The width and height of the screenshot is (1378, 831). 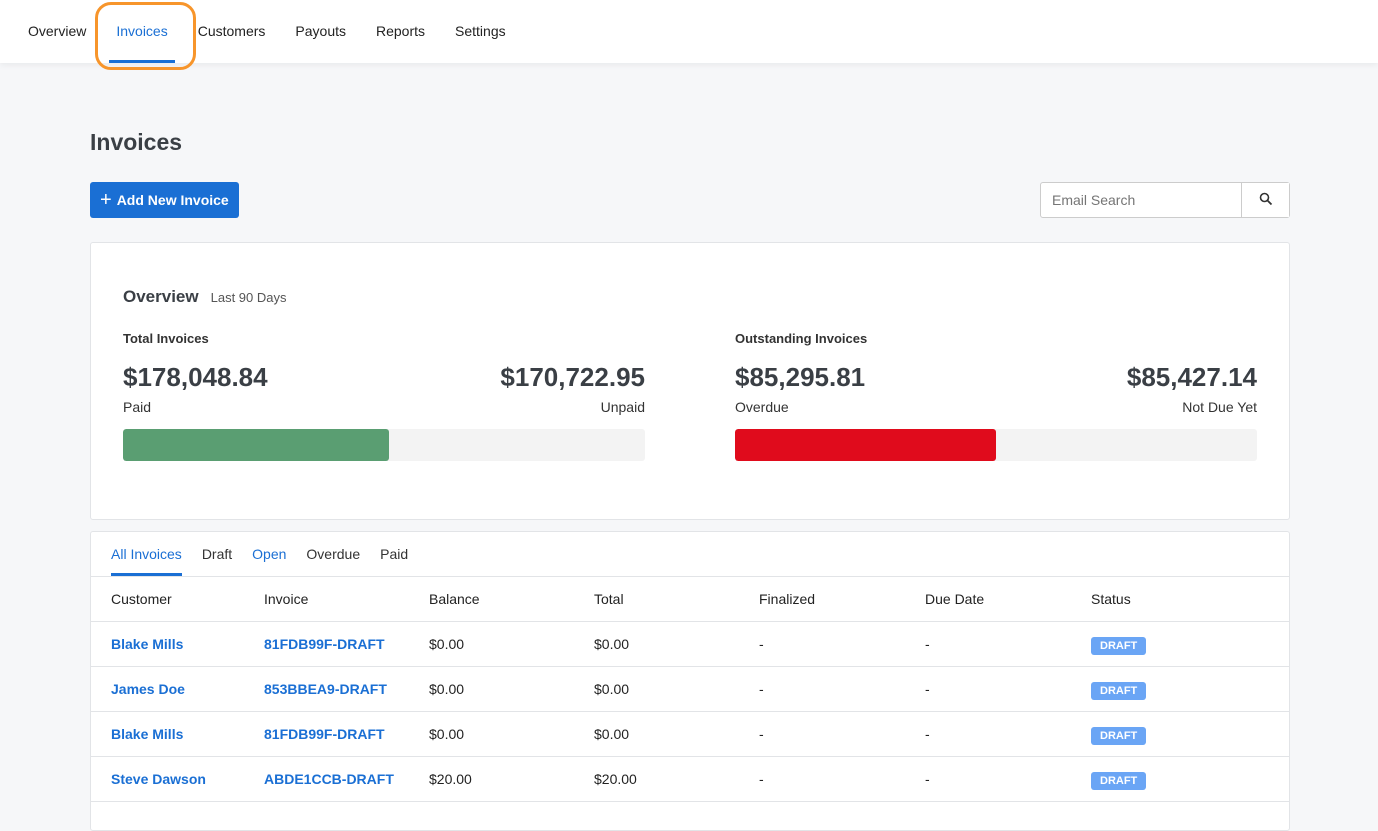 What do you see at coordinates (333, 554) in the screenshot?
I see `tab-overdue: Overdue` at bounding box center [333, 554].